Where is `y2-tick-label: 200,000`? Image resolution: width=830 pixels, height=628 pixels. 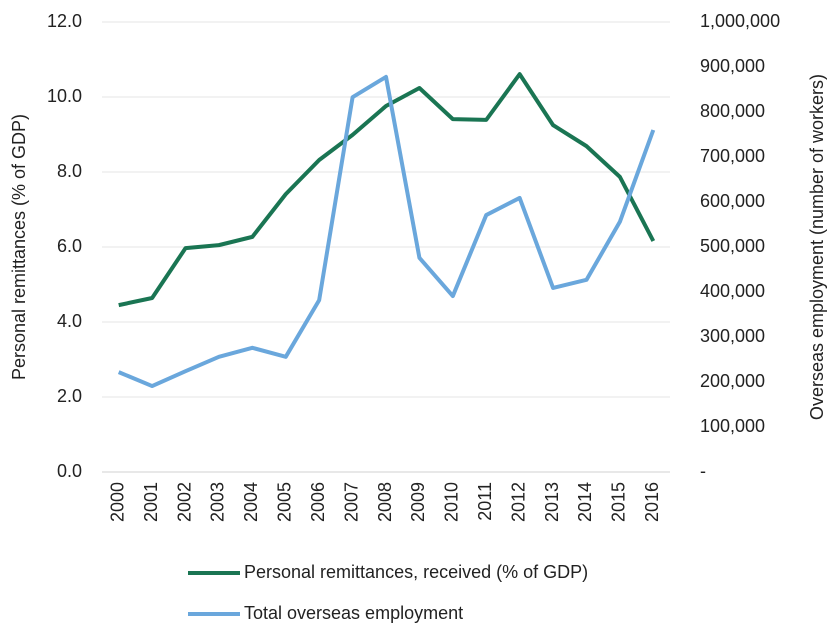 y2-tick-label: 200,000 is located at coordinates (732, 381).